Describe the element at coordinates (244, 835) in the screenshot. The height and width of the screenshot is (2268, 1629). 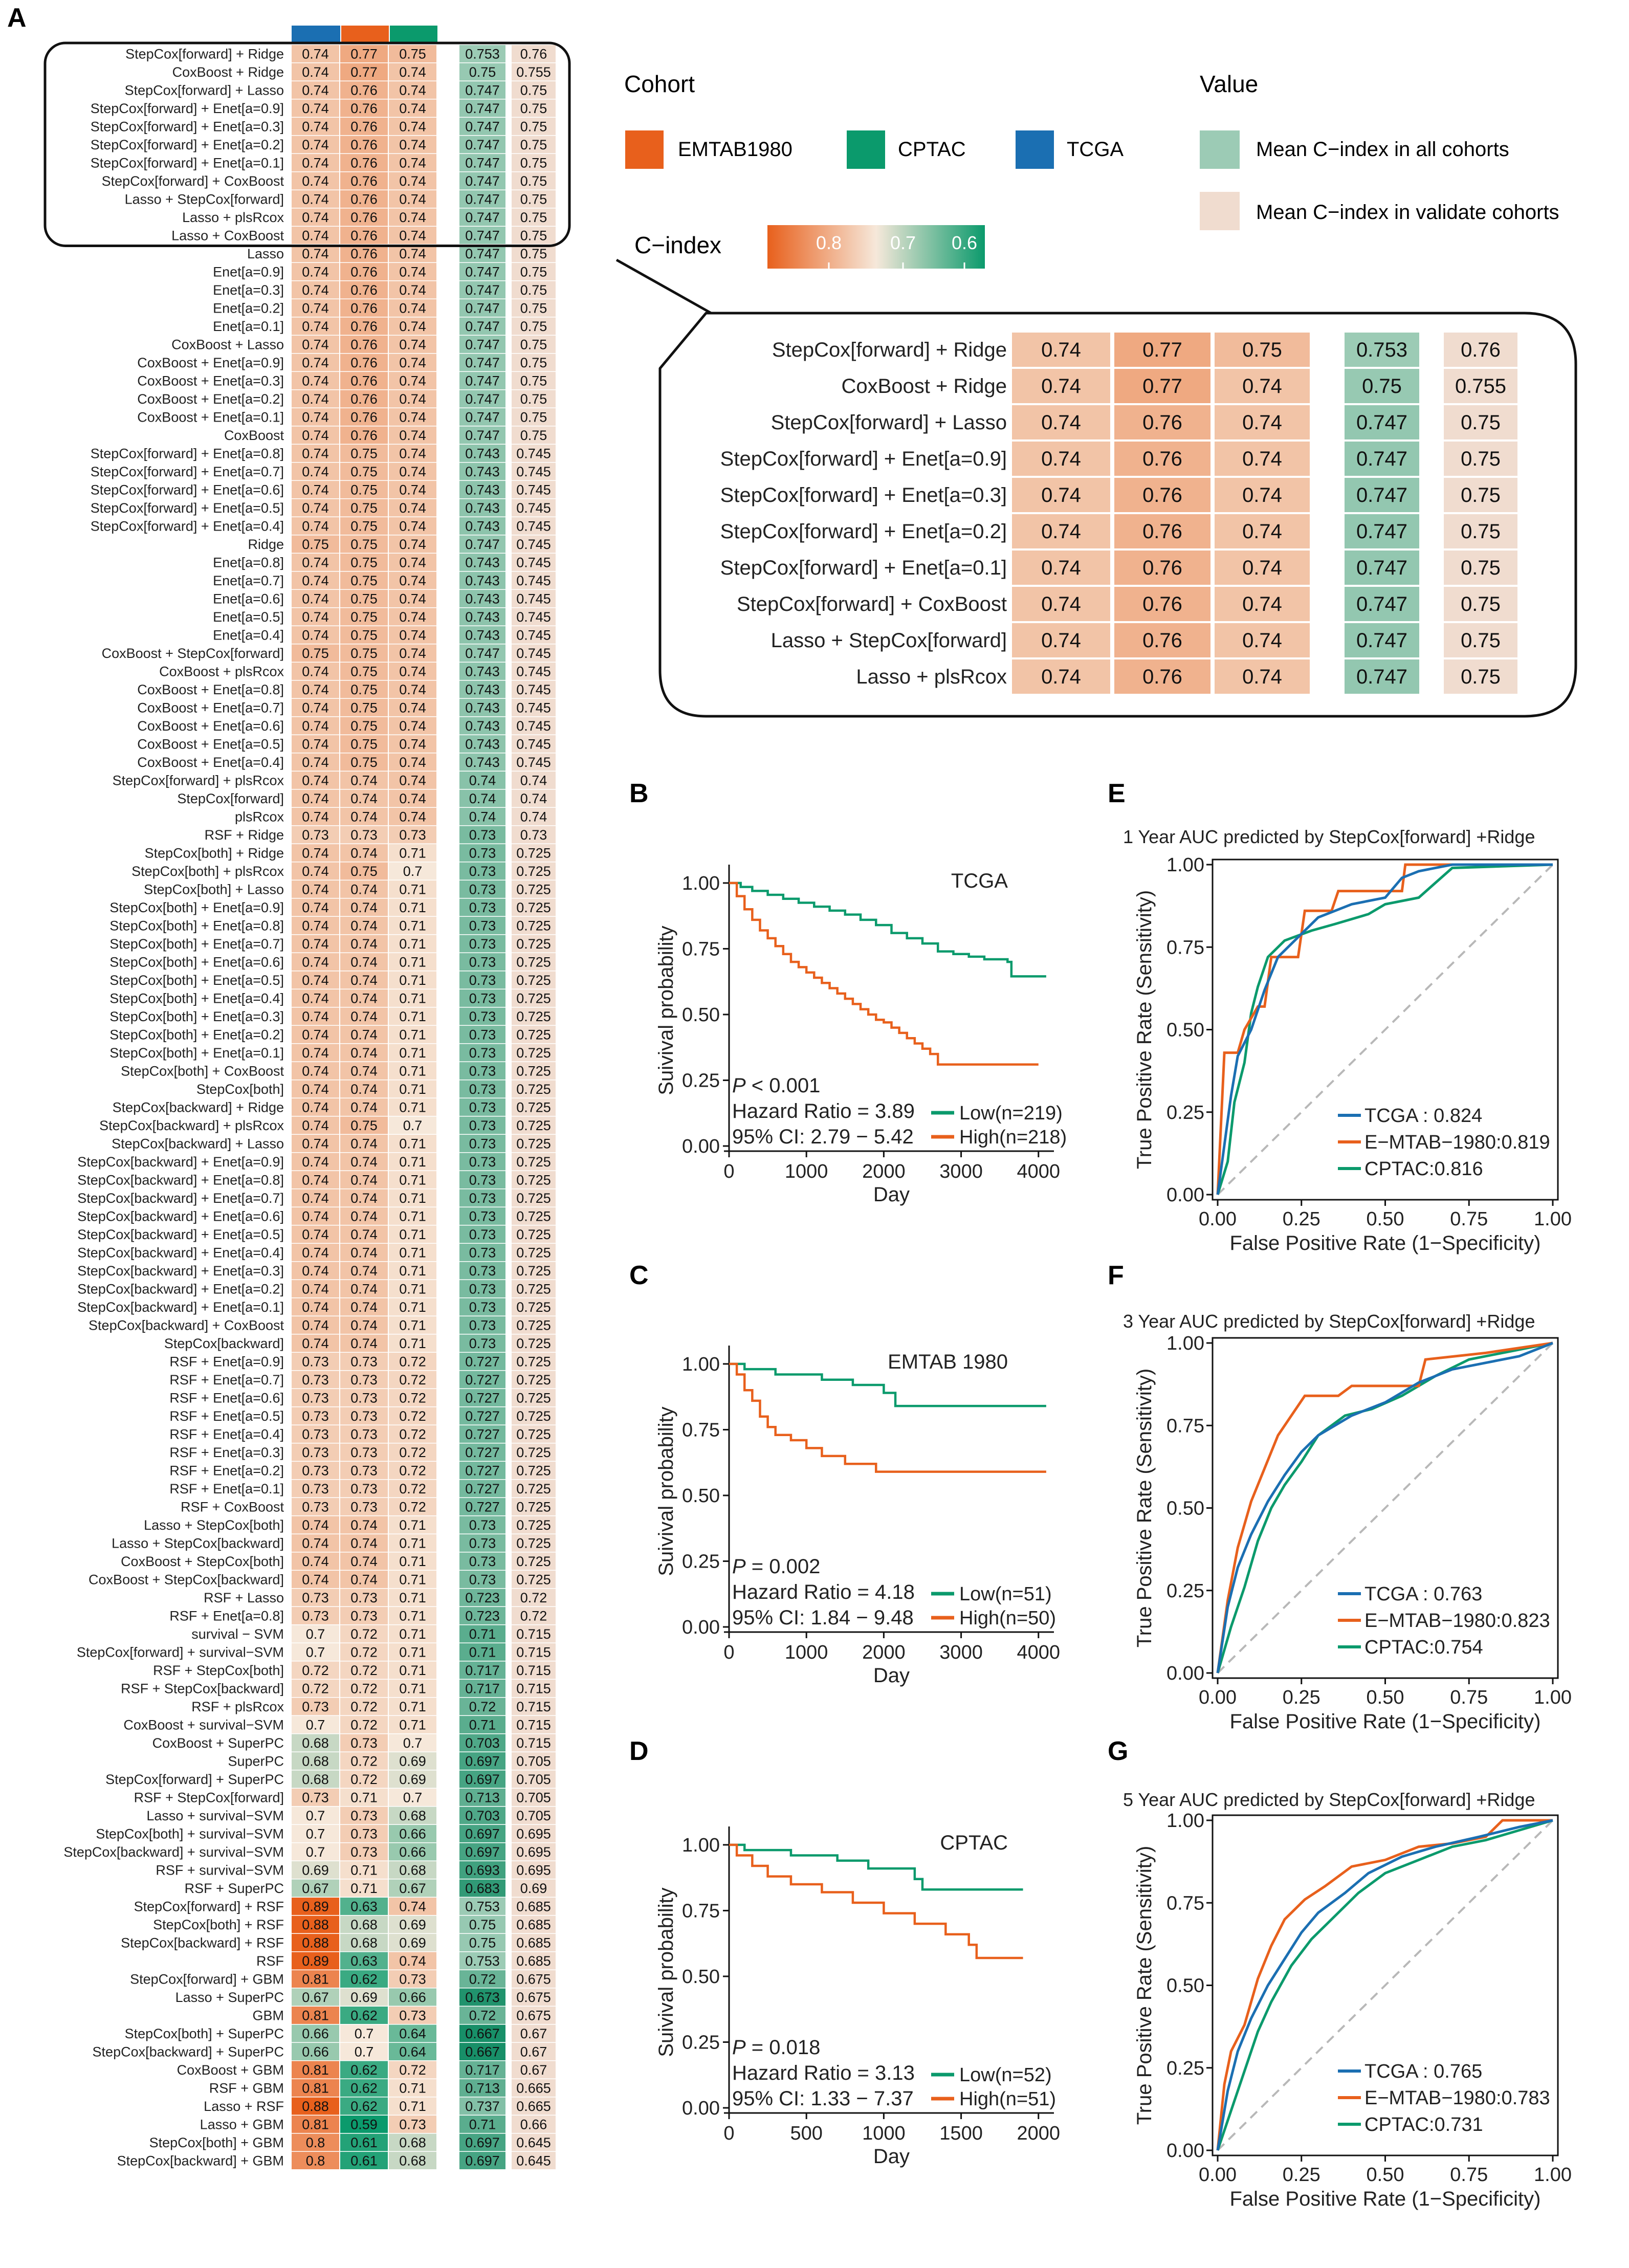
I see `heatmap-row-label: RSF + Ridge` at that location.